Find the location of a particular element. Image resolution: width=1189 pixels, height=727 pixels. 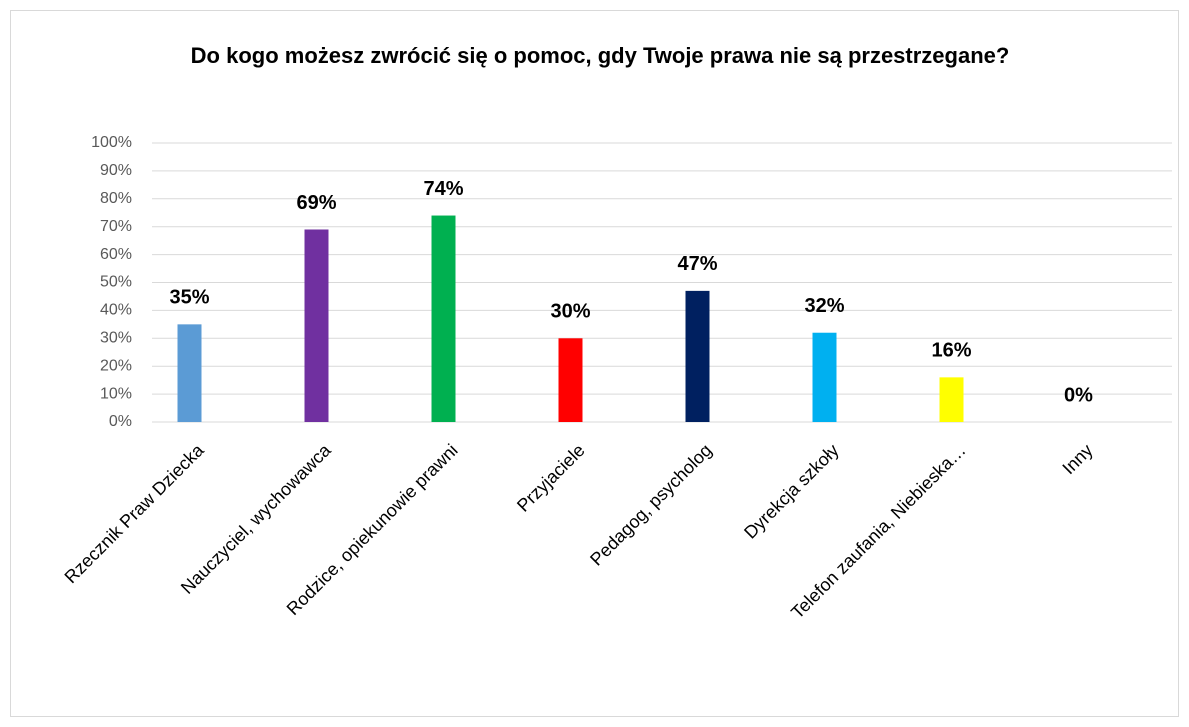

data-label: 69% is located at coordinates (316, 203).